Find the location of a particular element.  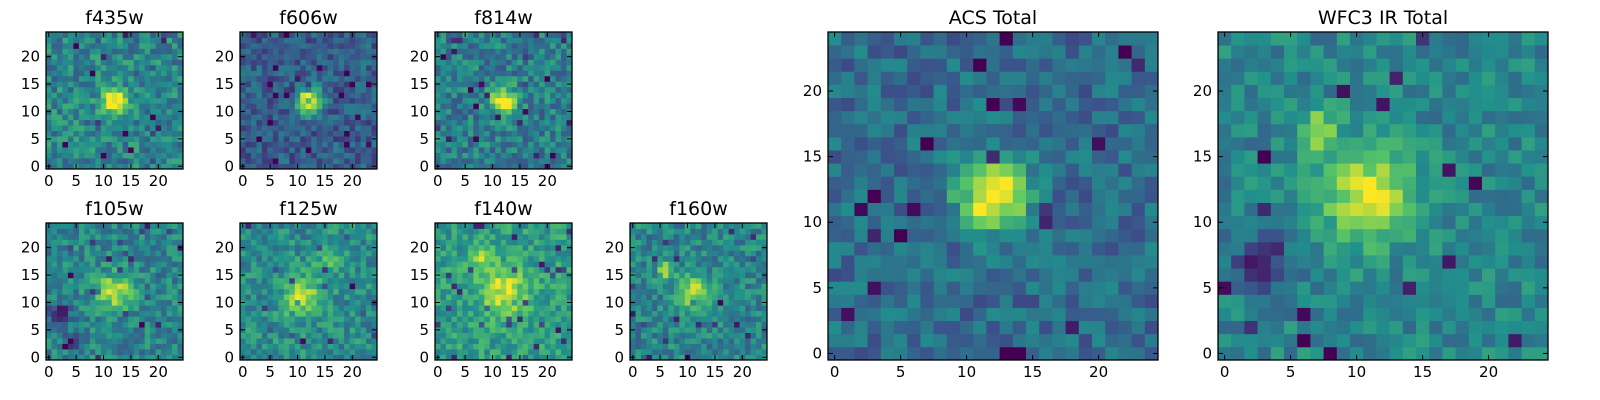

y-tick-label: 0 is located at coordinates (35, 166).